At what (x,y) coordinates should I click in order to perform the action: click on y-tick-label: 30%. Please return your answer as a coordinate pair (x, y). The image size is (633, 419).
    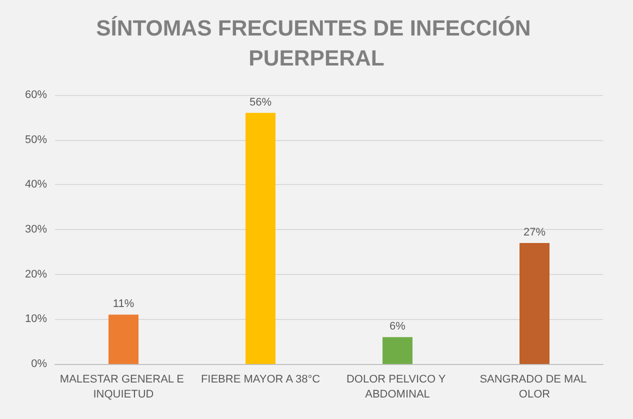
    Looking at the image, I should click on (36, 230).